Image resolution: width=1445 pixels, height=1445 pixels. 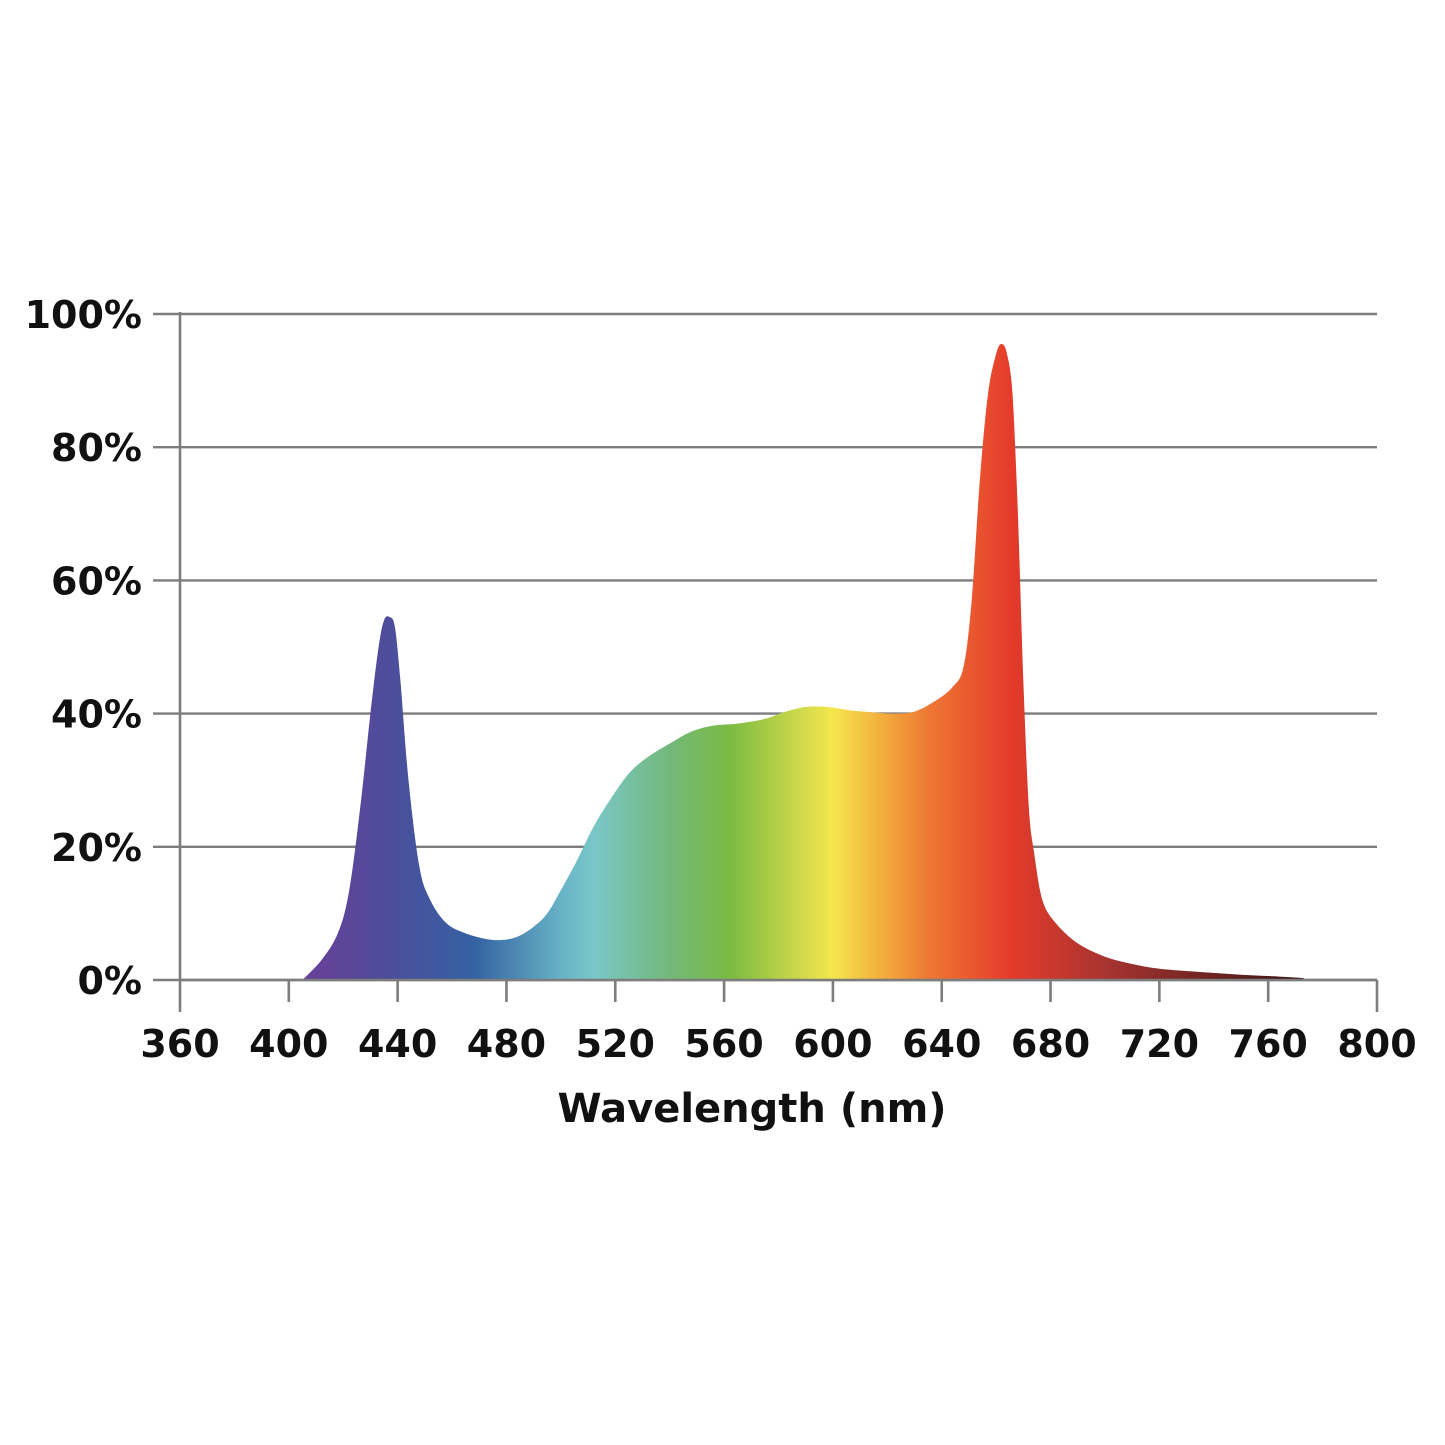 What do you see at coordinates (1268, 1044) in the screenshot?
I see `x-tick-label: 760` at bounding box center [1268, 1044].